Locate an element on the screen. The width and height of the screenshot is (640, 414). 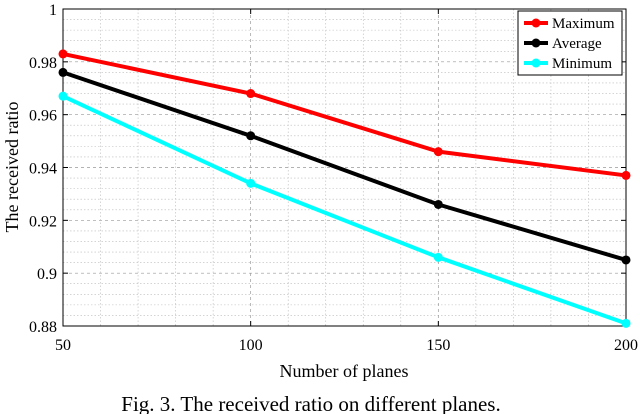
legend-marker-average is located at coordinates (536, 43).